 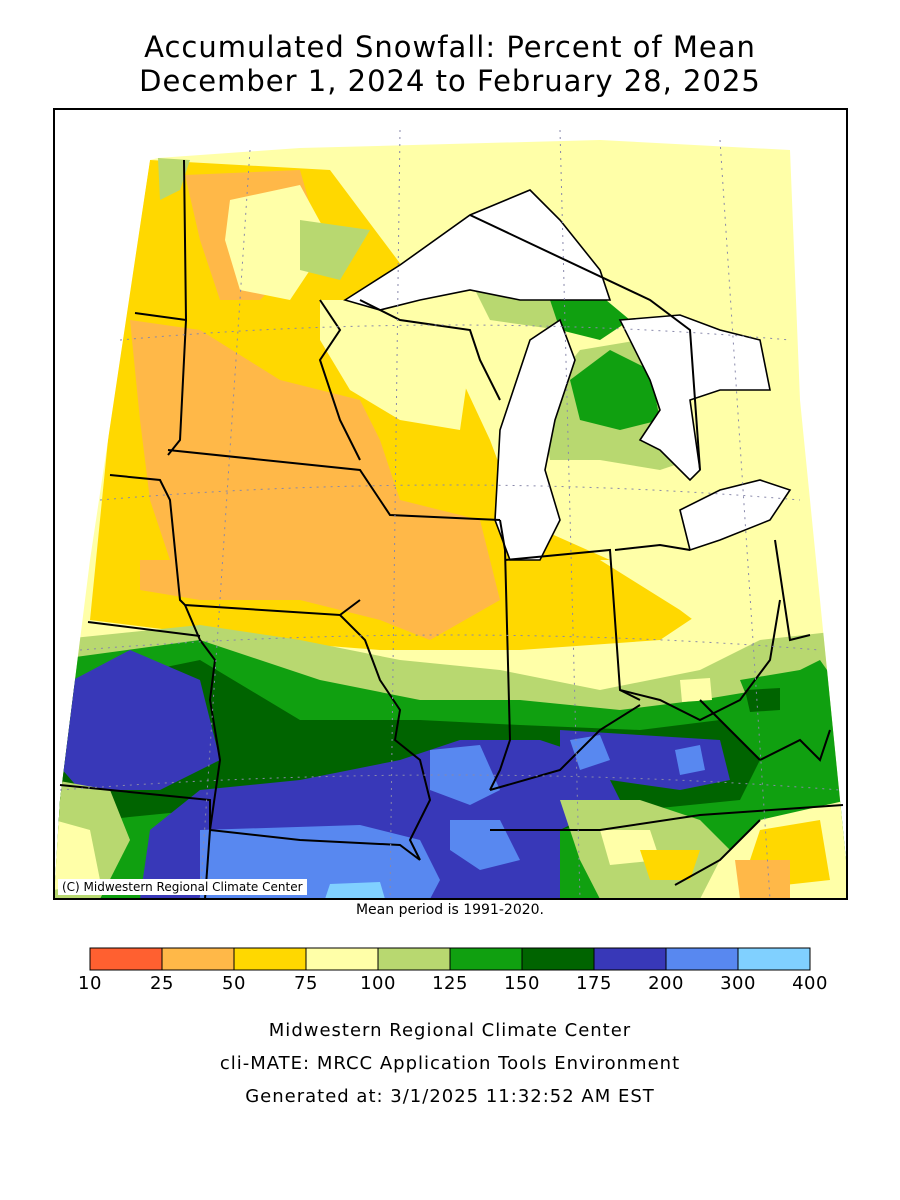 I want to click on legend-tick-label: 400, so click(x=810, y=983).